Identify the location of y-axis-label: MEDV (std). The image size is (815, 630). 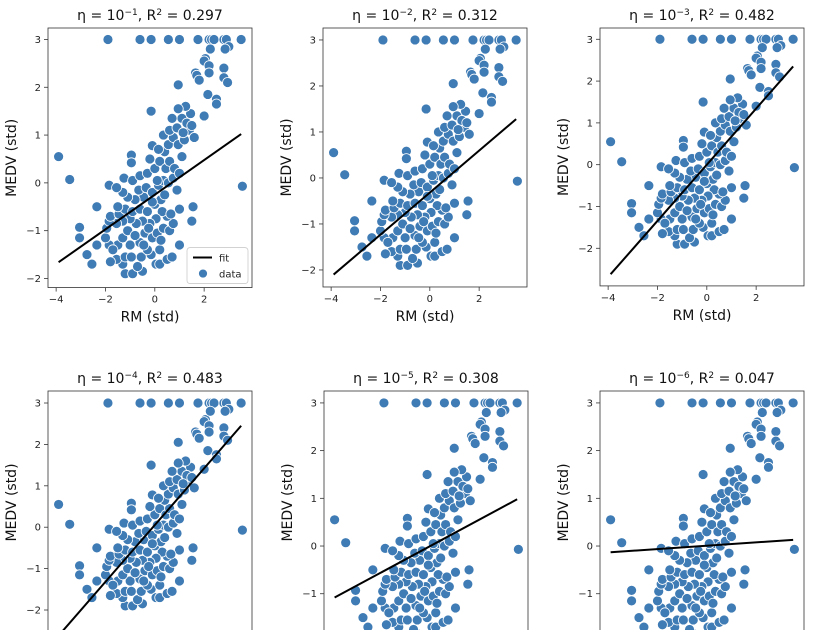
(12, 158).